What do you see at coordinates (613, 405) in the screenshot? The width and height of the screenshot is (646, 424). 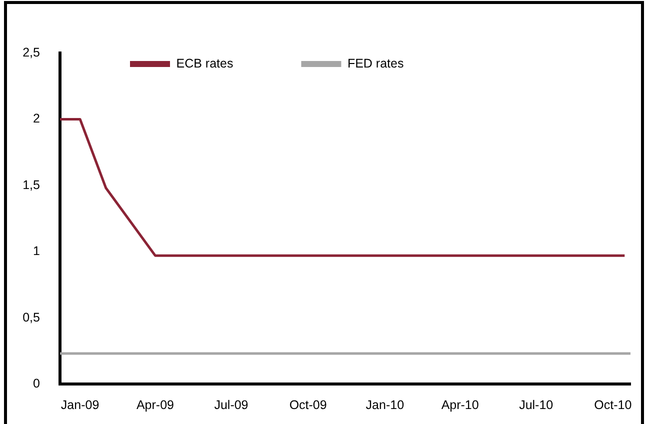 I see `x-tick-label: Oct-10` at bounding box center [613, 405].